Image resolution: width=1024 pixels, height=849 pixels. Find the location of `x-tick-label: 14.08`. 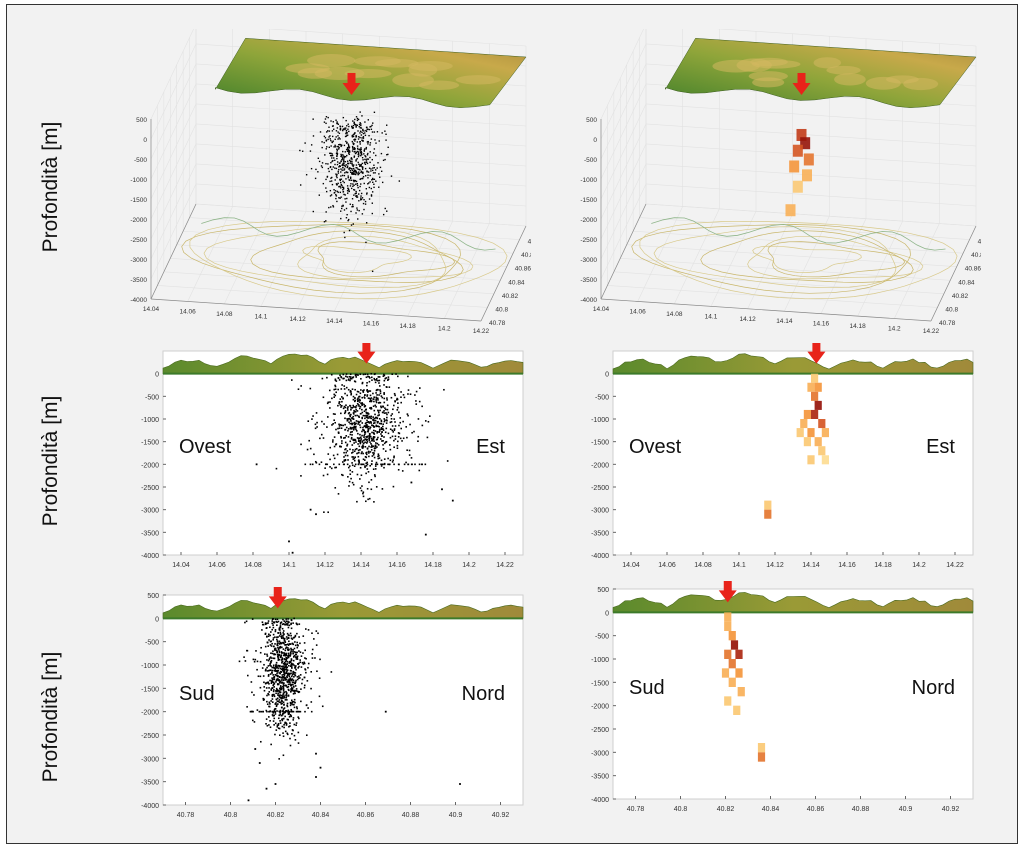

x-tick-label: 14.08 is located at coordinates (224, 314).